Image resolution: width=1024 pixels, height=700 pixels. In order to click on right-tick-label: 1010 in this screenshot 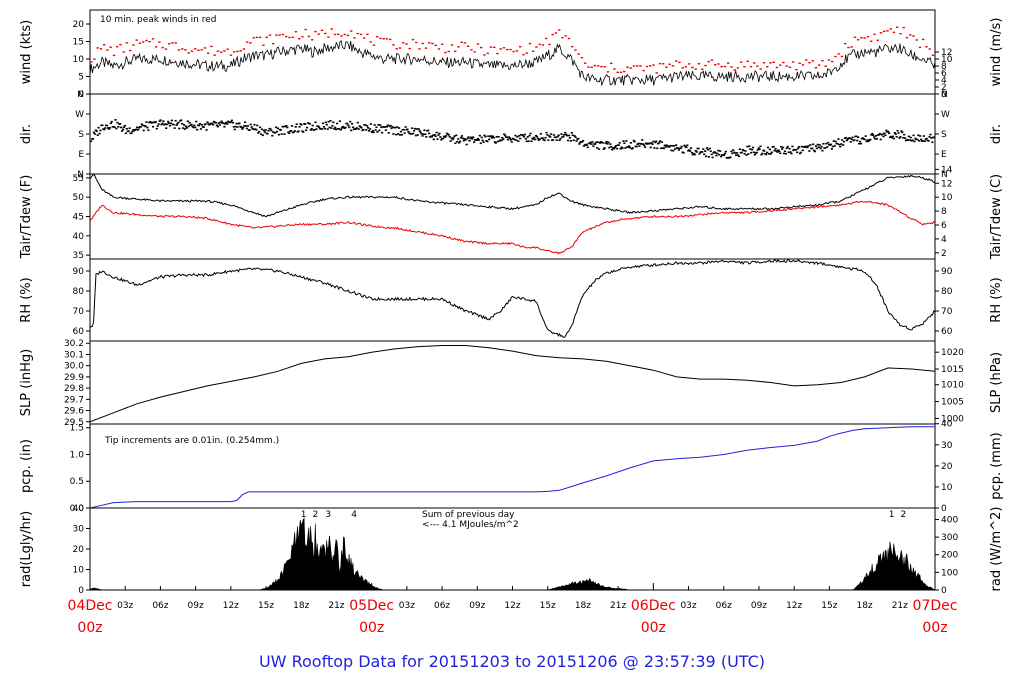, I will do `click(952, 386)`.